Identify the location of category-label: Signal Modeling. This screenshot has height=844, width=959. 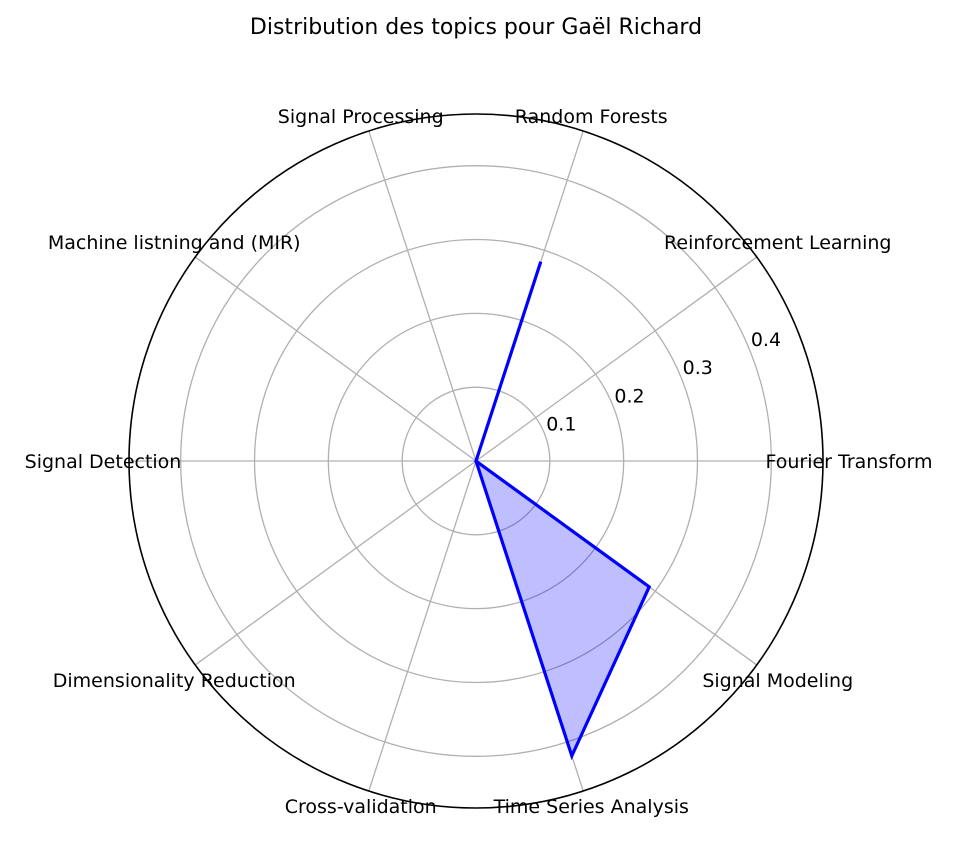
(777, 681).